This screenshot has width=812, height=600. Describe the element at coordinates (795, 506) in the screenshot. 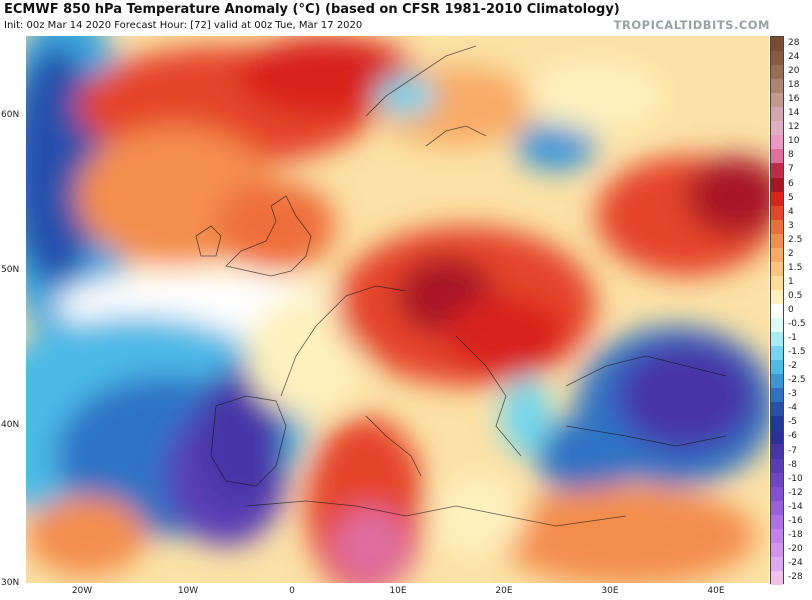

I see `colorbar-label: -14` at that location.